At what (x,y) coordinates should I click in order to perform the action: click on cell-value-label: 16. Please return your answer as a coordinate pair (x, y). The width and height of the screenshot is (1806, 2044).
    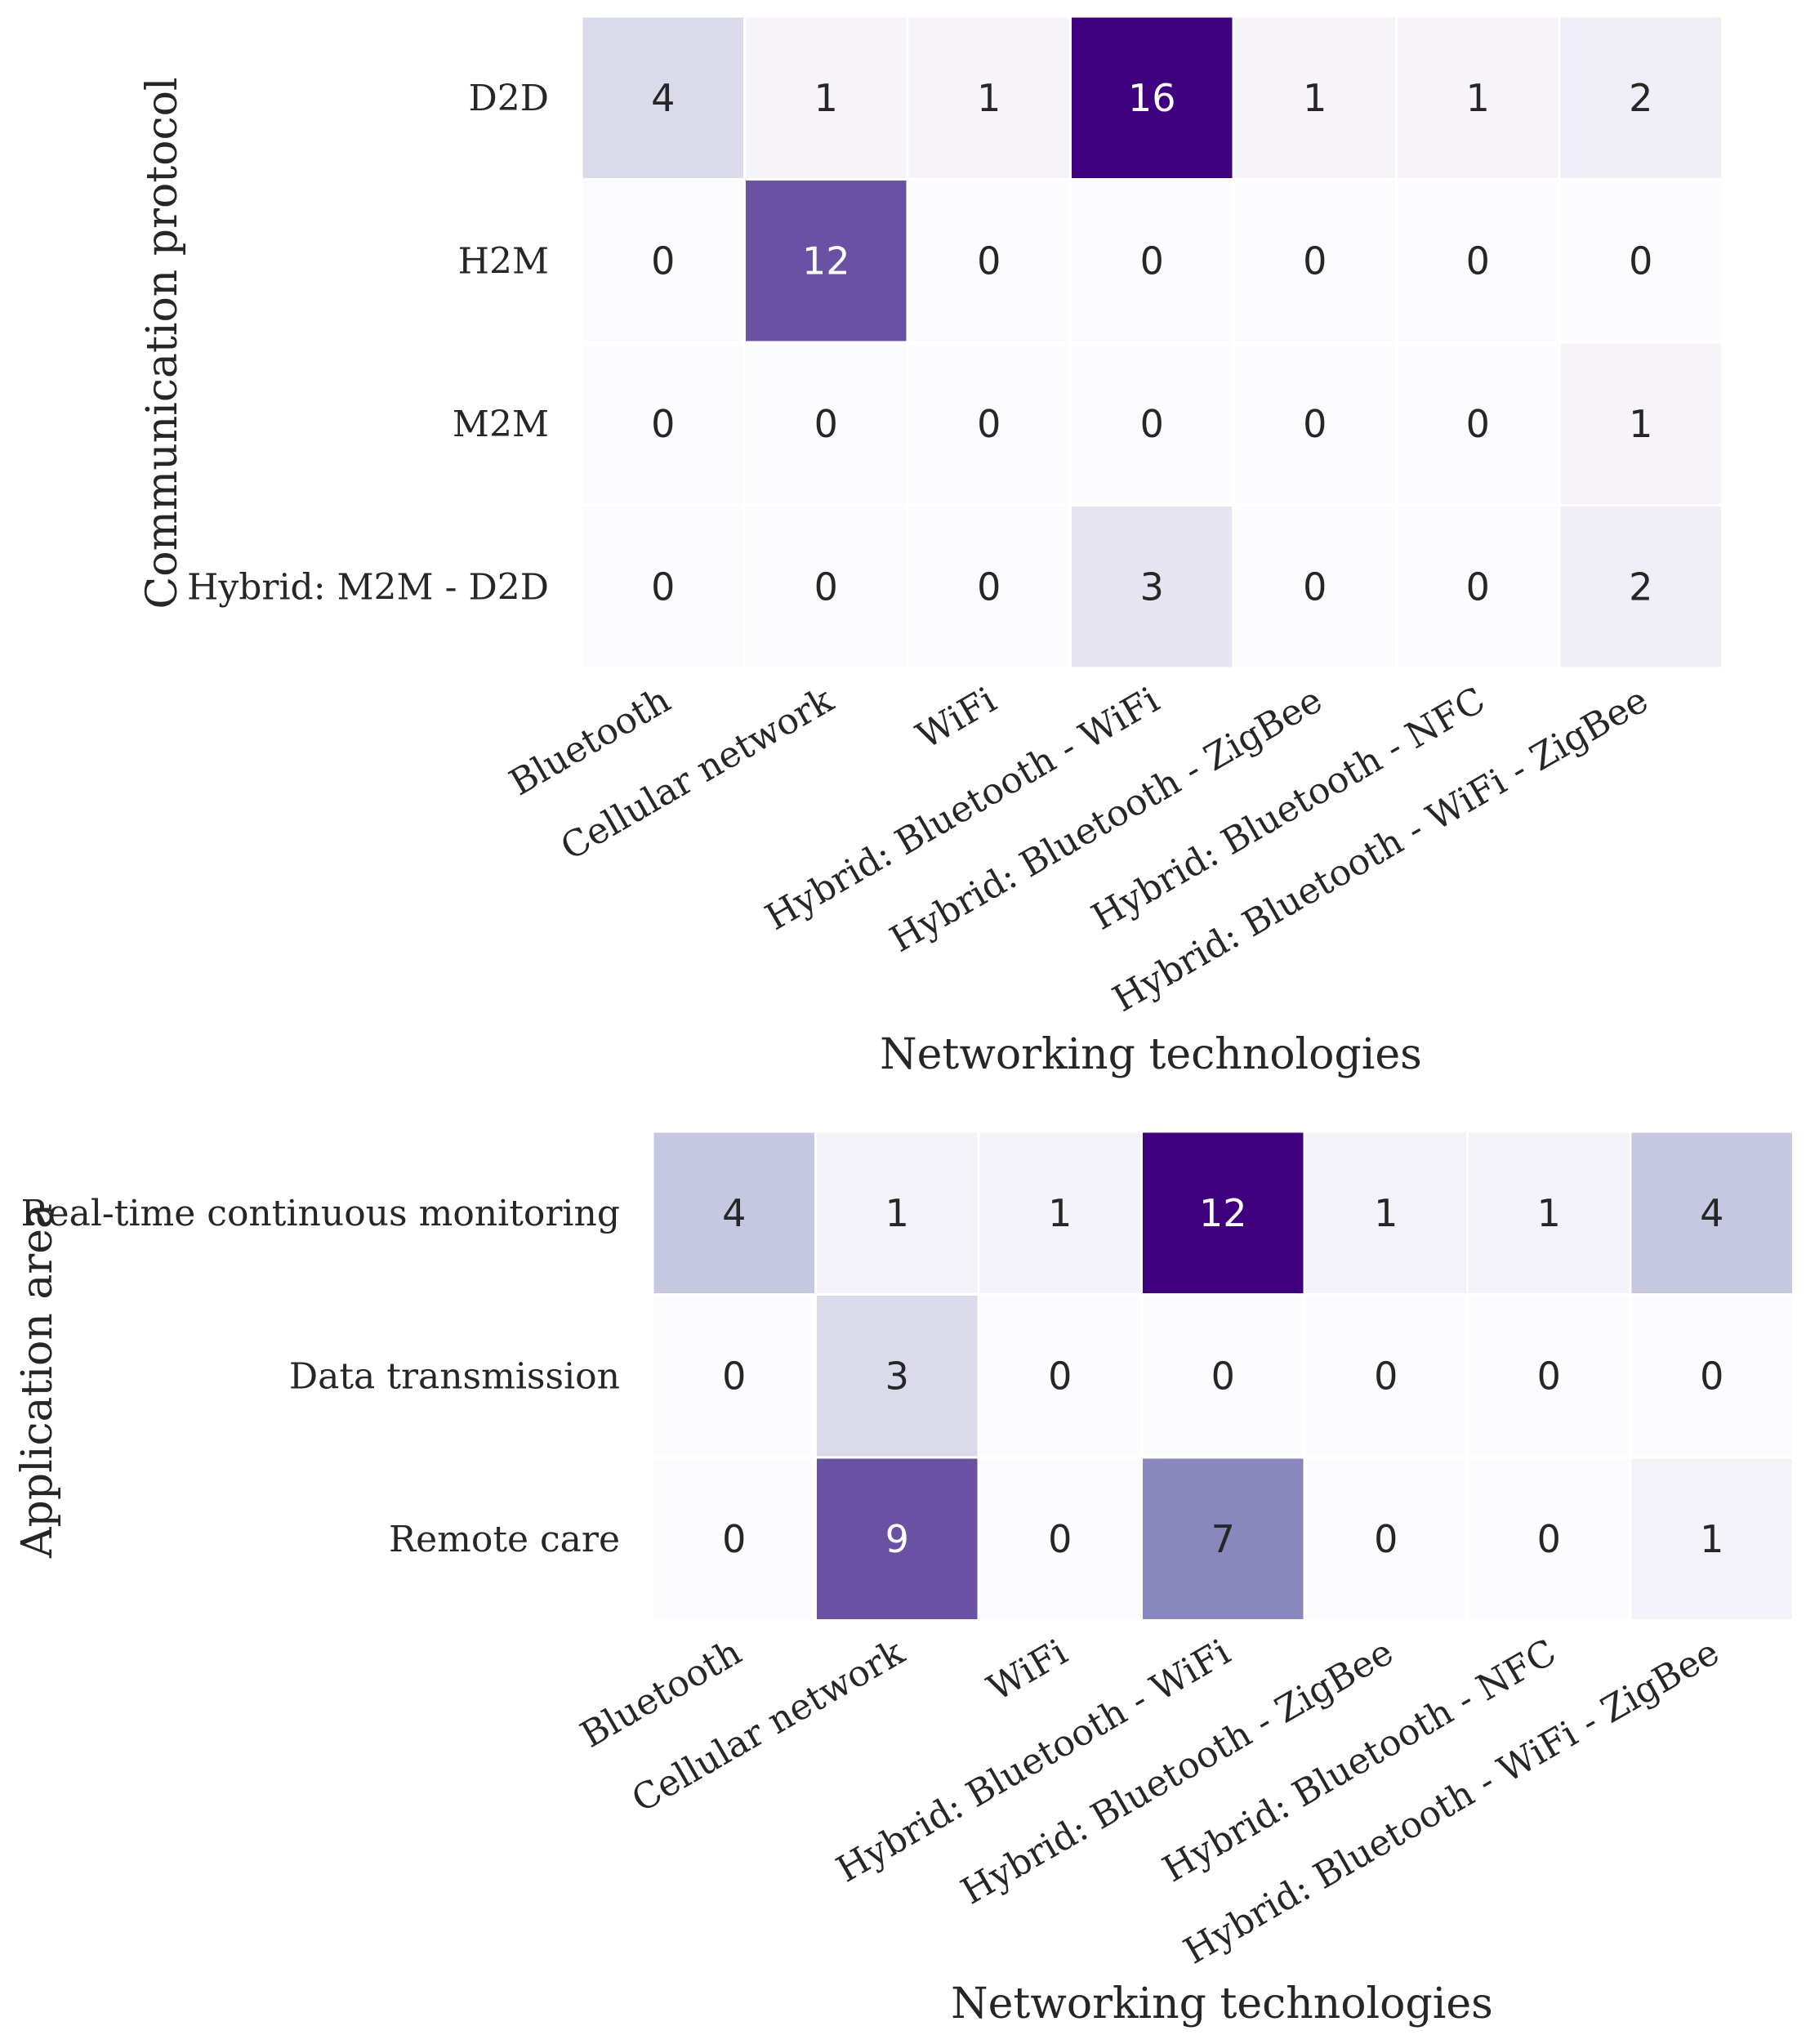
    Looking at the image, I should click on (1152, 98).